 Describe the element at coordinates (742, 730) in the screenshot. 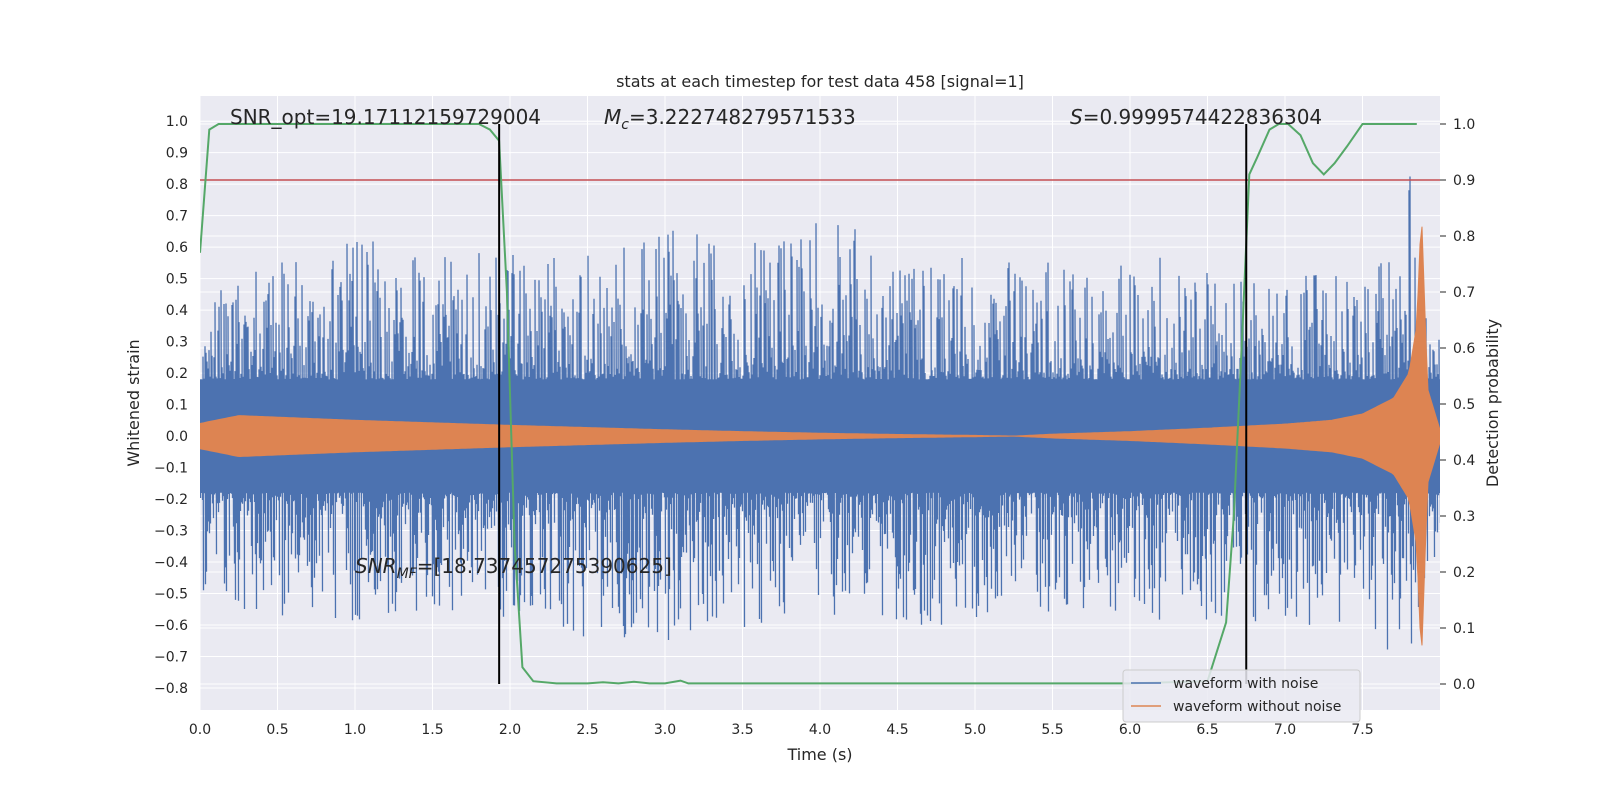

I see `x-tick-label: 3.5` at that location.